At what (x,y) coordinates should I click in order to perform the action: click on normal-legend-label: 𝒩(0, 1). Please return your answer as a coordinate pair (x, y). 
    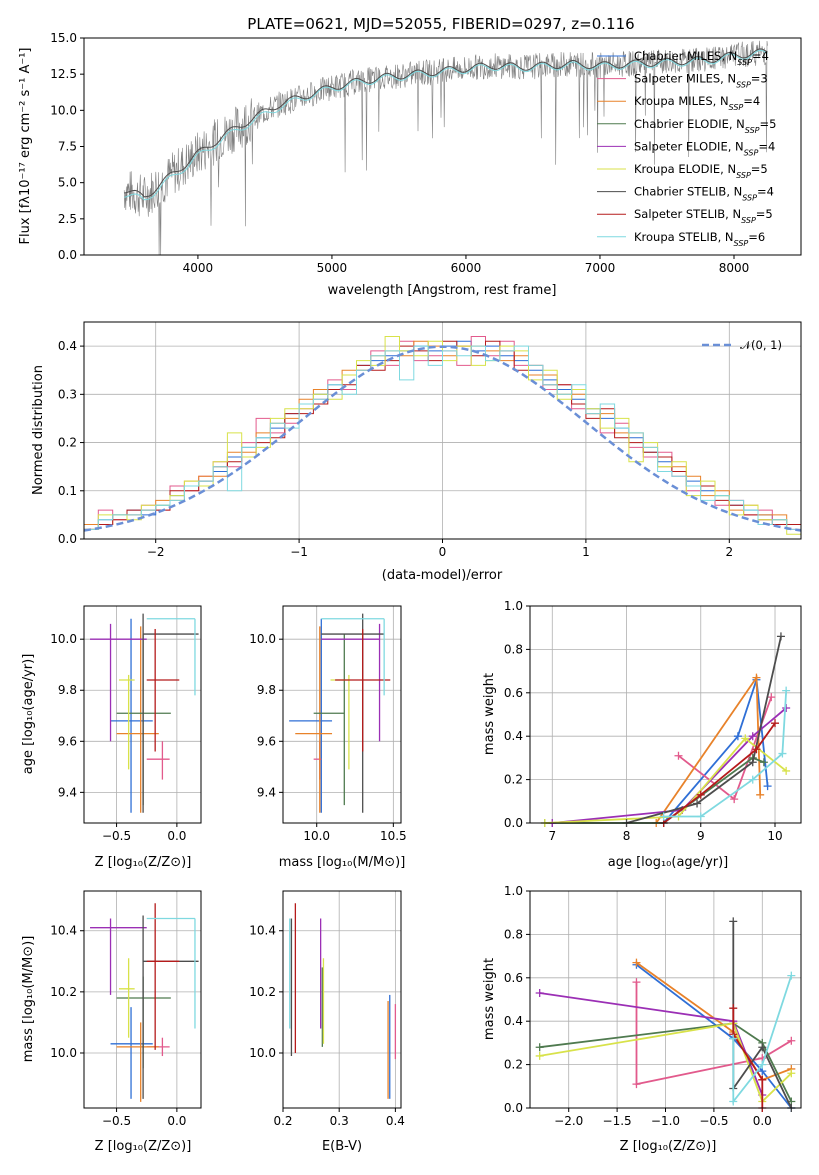
    Looking at the image, I should click on (761, 345).